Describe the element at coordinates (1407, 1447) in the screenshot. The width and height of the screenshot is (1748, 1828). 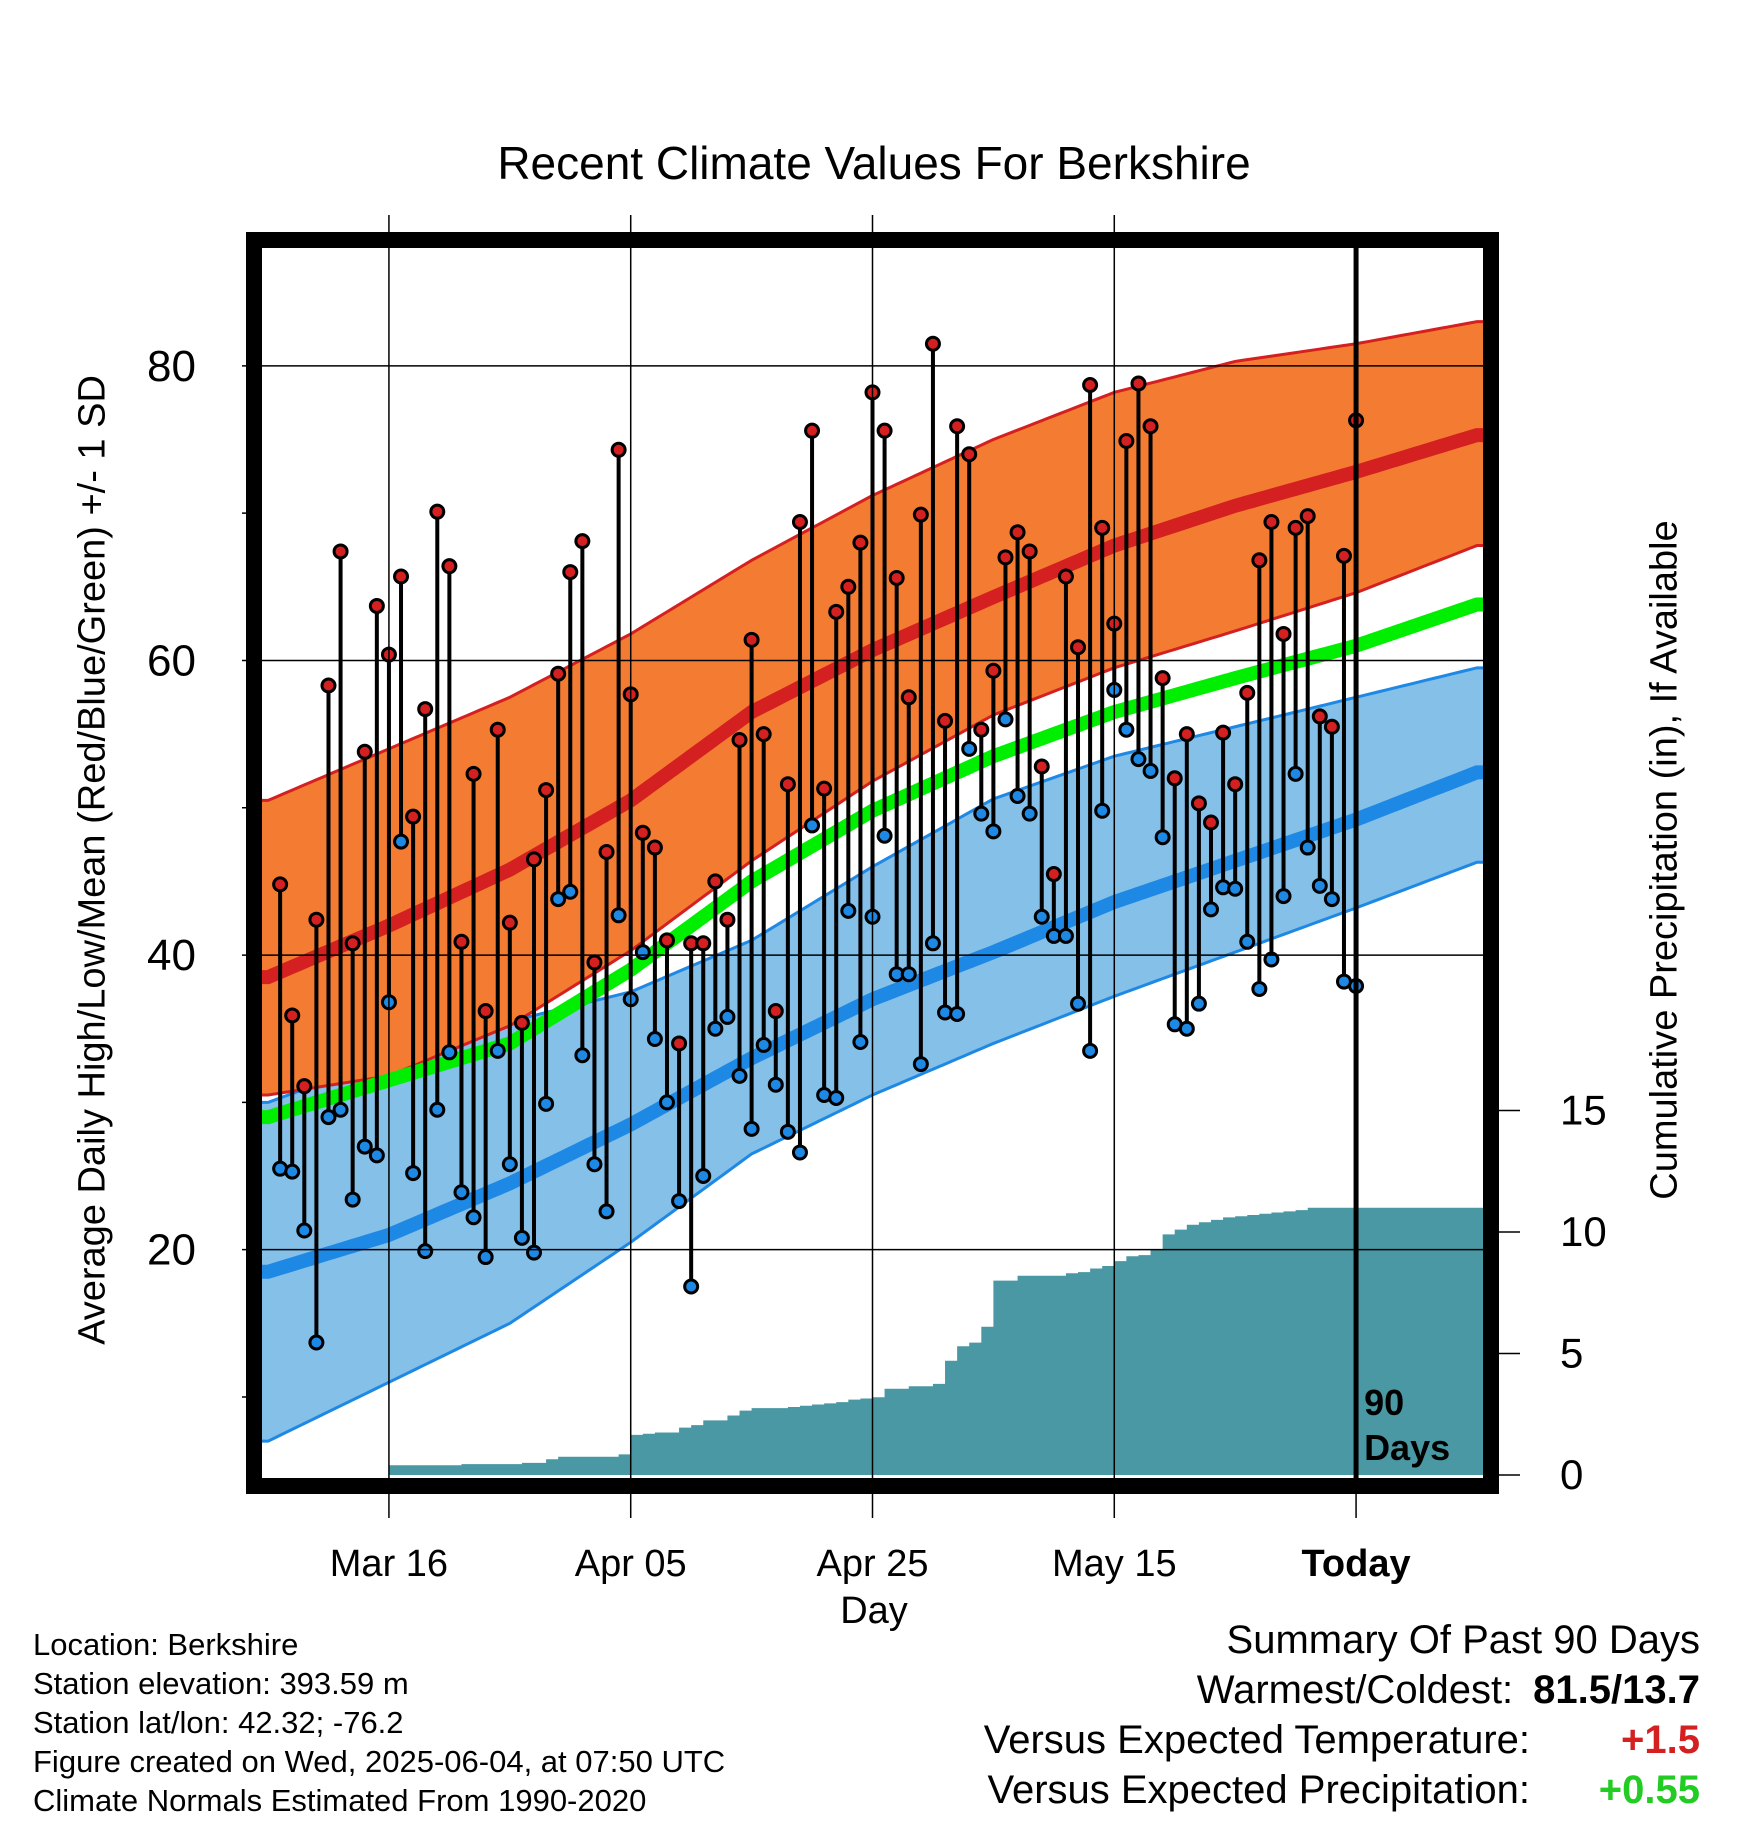
I see `period-label-days-text: Days` at that location.